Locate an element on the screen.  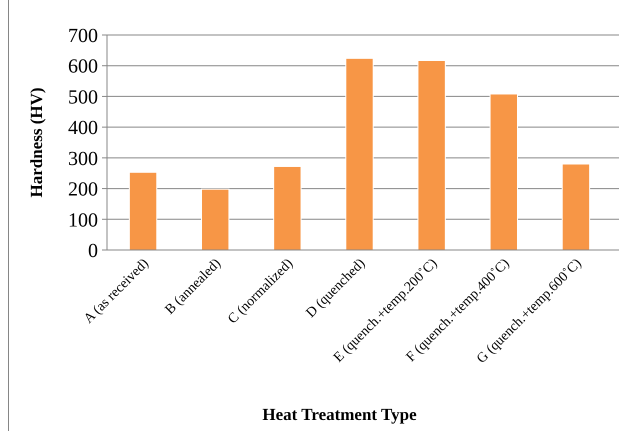
y-tick-label: 300 is located at coordinates (83, 159).